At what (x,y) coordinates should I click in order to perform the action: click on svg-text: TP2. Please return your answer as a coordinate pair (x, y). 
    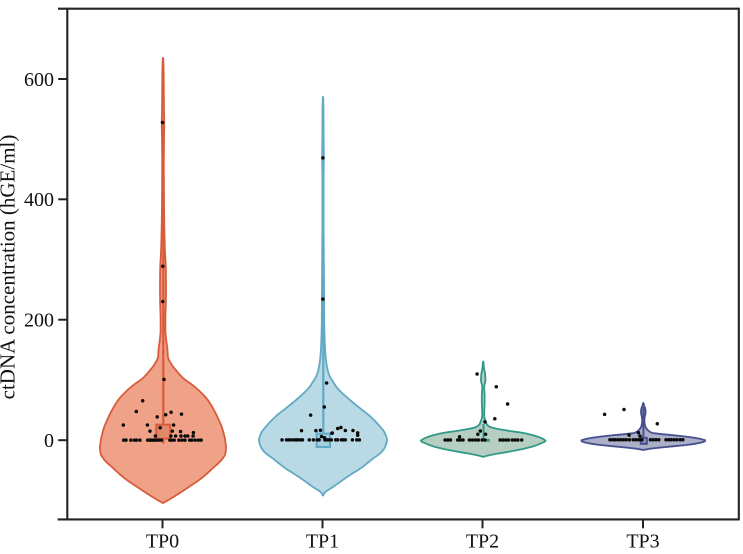
    Looking at the image, I should click on (482, 542).